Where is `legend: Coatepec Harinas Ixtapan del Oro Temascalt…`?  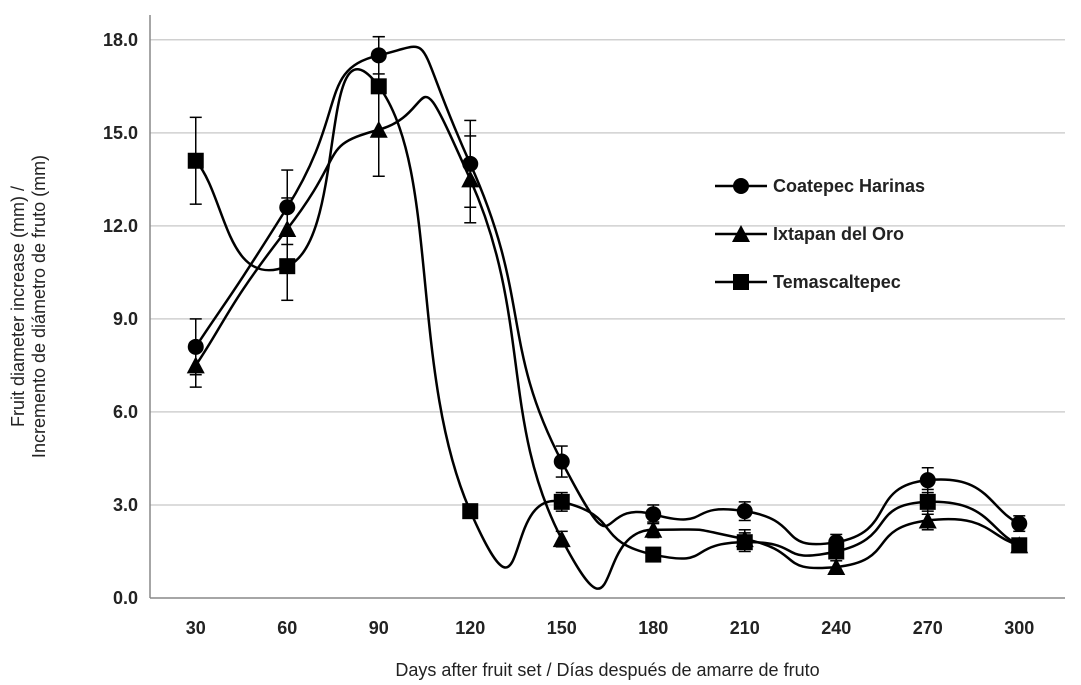 legend: Coatepec Harinas Ixtapan del Oro Temascalt… is located at coordinates (820, 234).